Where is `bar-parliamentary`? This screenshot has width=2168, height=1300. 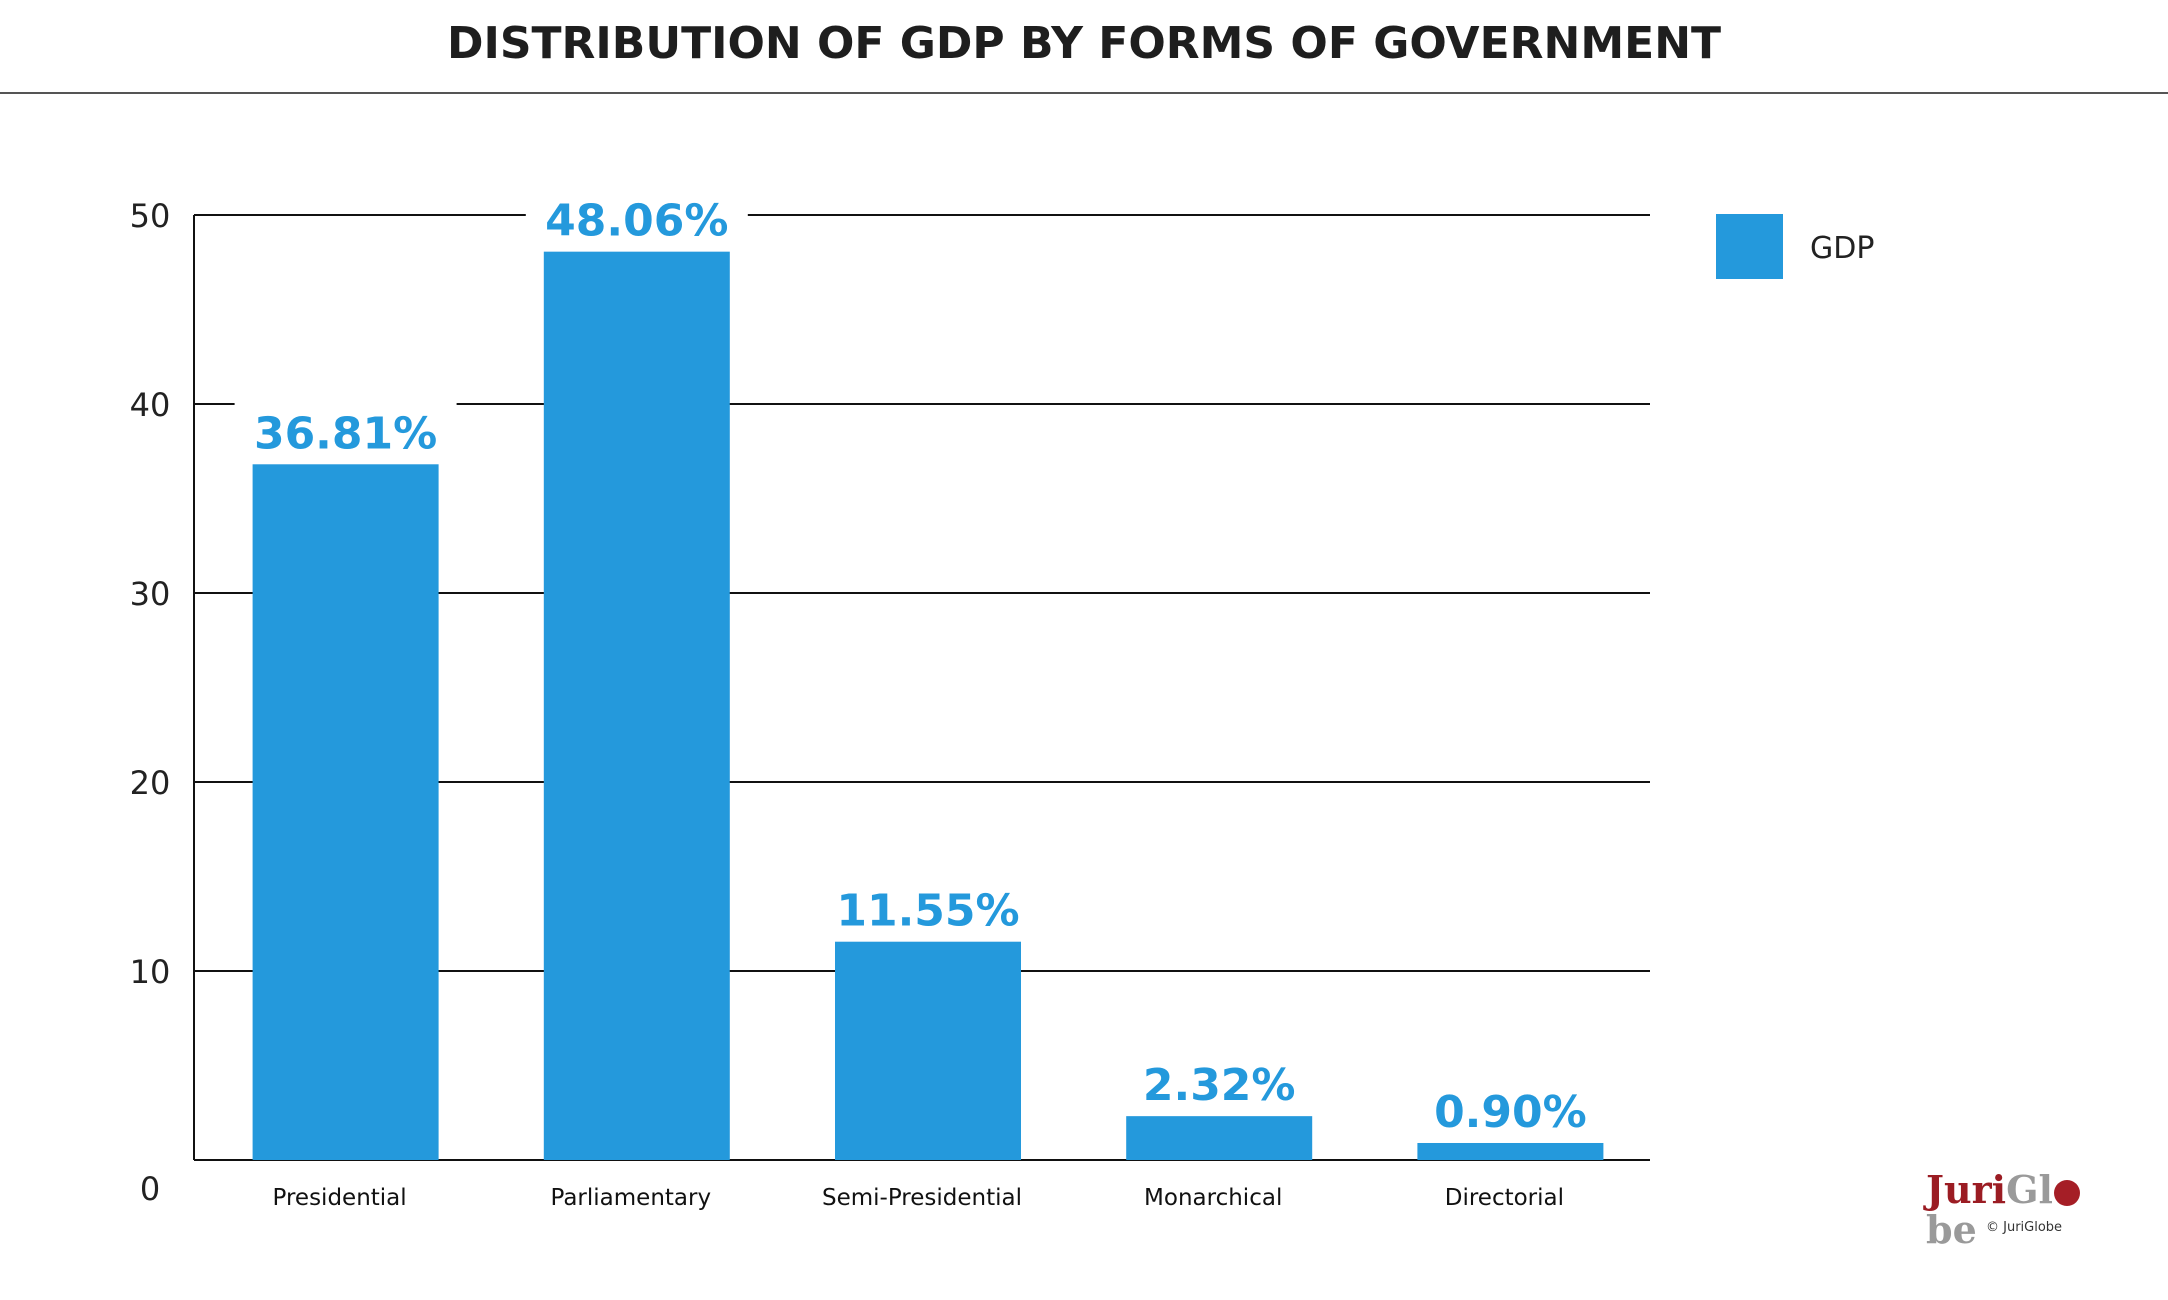
bar-parliamentary is located at coordinates (636, 705).